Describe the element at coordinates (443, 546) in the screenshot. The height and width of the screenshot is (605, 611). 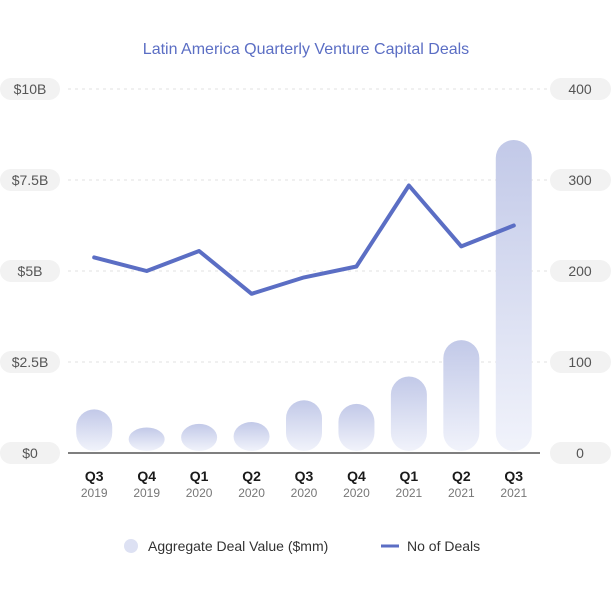
I see `legend-line-label: No of Deals` at that location.